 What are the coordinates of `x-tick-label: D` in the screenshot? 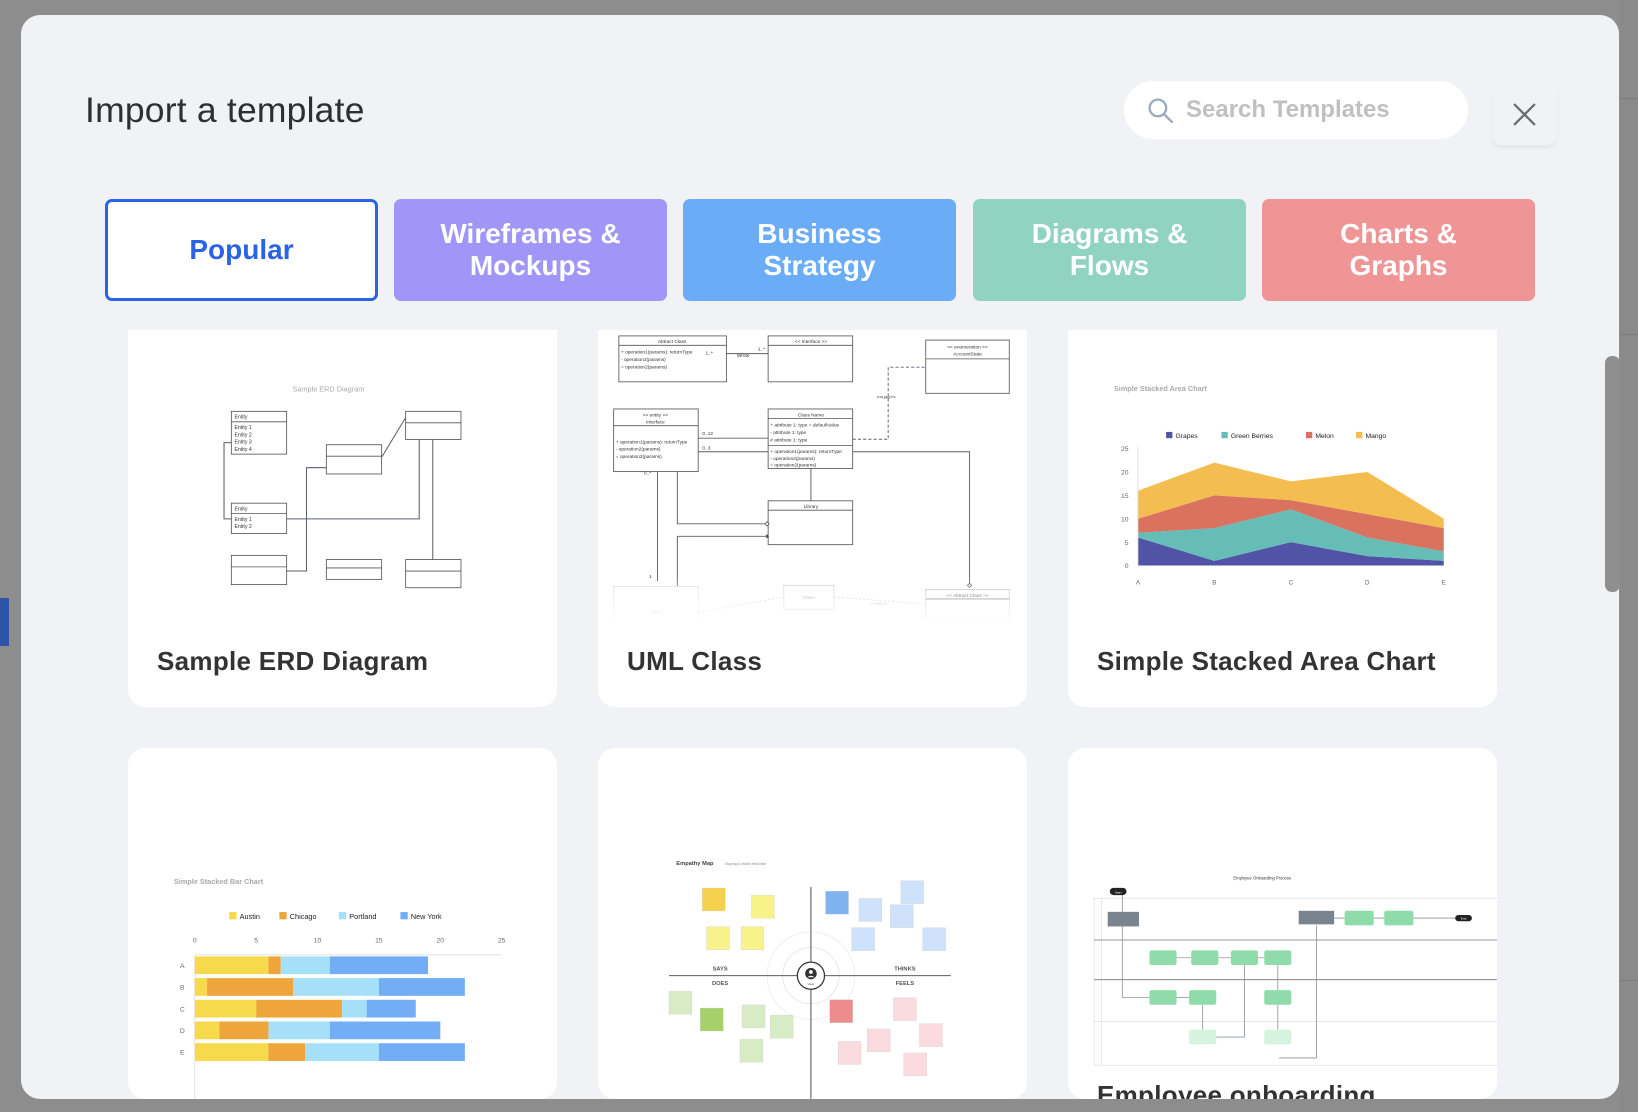 It's located at (1367, 582).